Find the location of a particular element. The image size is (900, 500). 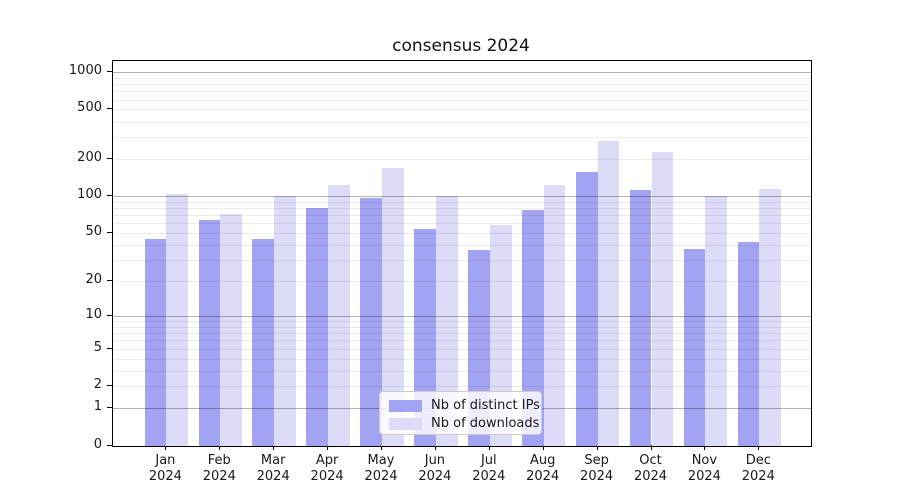

bar-downloads-feb is located at coordinates (231, 329).